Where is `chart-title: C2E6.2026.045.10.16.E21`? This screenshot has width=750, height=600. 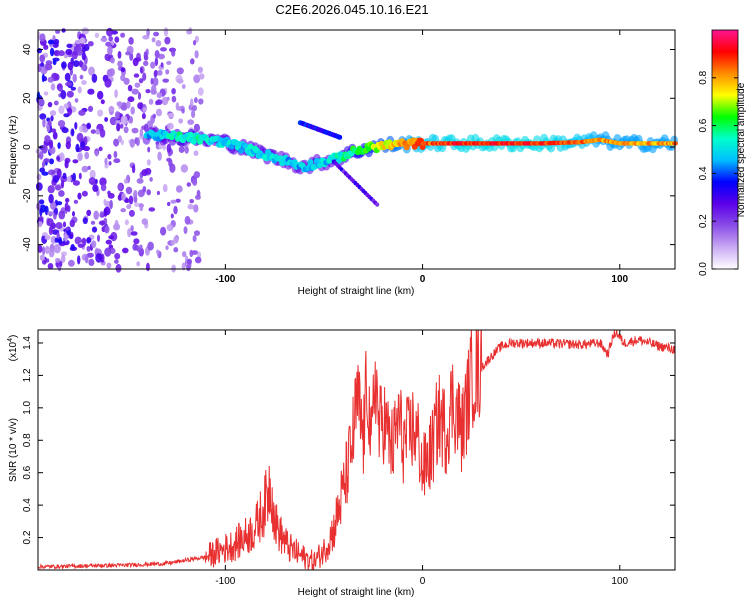
chart-title: C2E6.2026.045.10.16.E21 is located at coordinates (351, 9).